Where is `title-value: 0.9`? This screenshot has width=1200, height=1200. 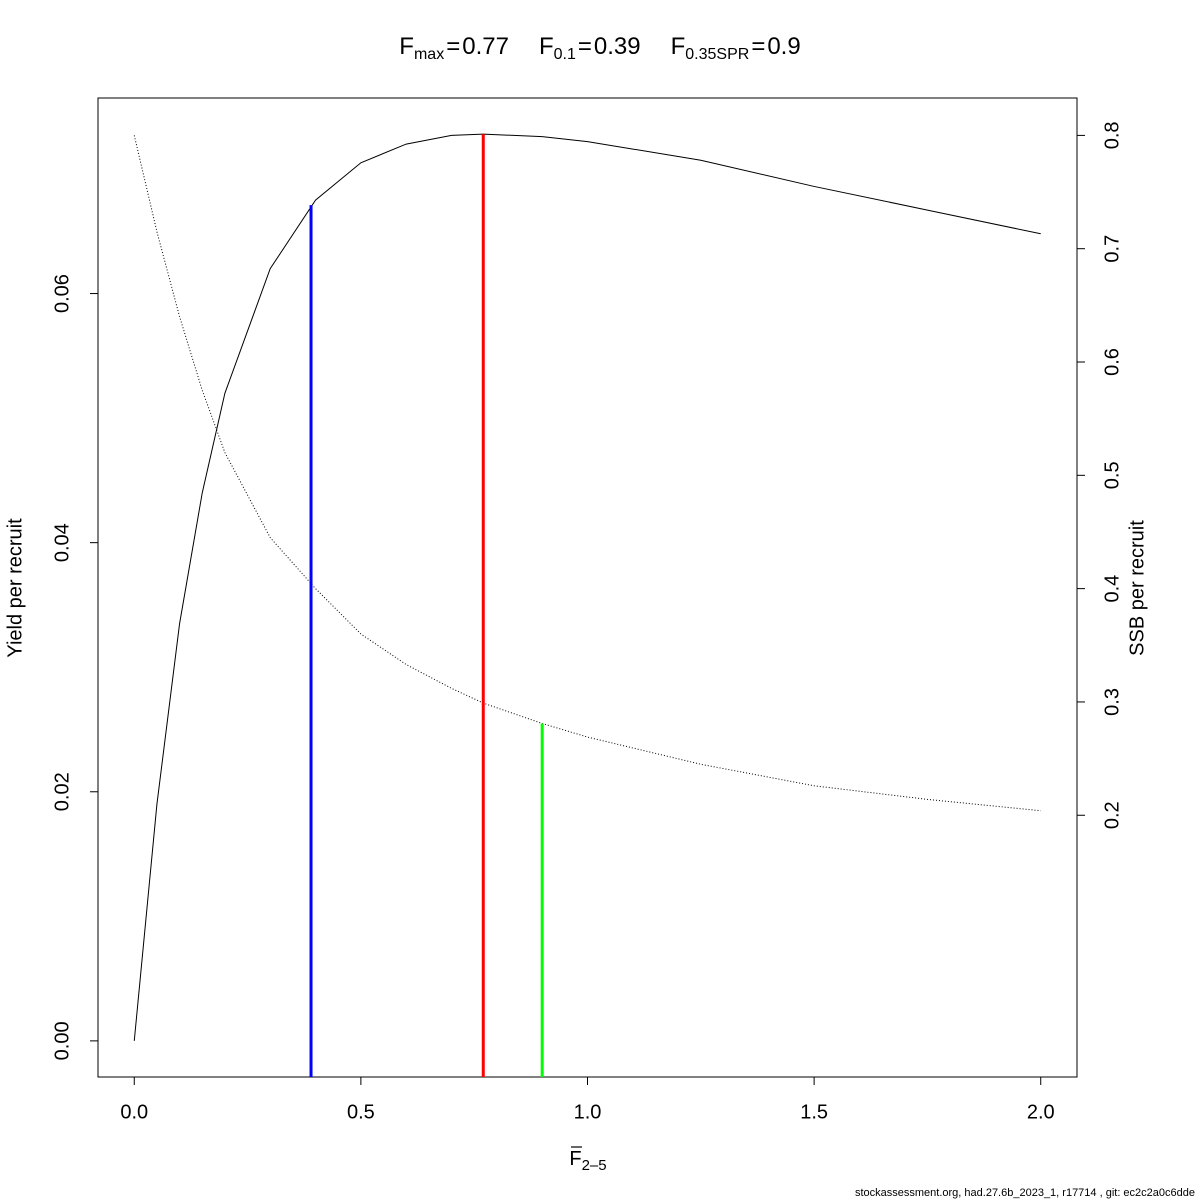 title-value: 0.9 is located at coordinates (783, 46).